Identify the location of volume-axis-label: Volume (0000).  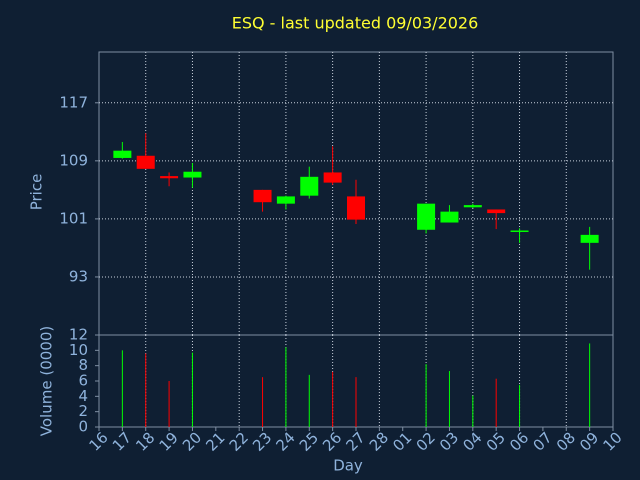
(47, 381).